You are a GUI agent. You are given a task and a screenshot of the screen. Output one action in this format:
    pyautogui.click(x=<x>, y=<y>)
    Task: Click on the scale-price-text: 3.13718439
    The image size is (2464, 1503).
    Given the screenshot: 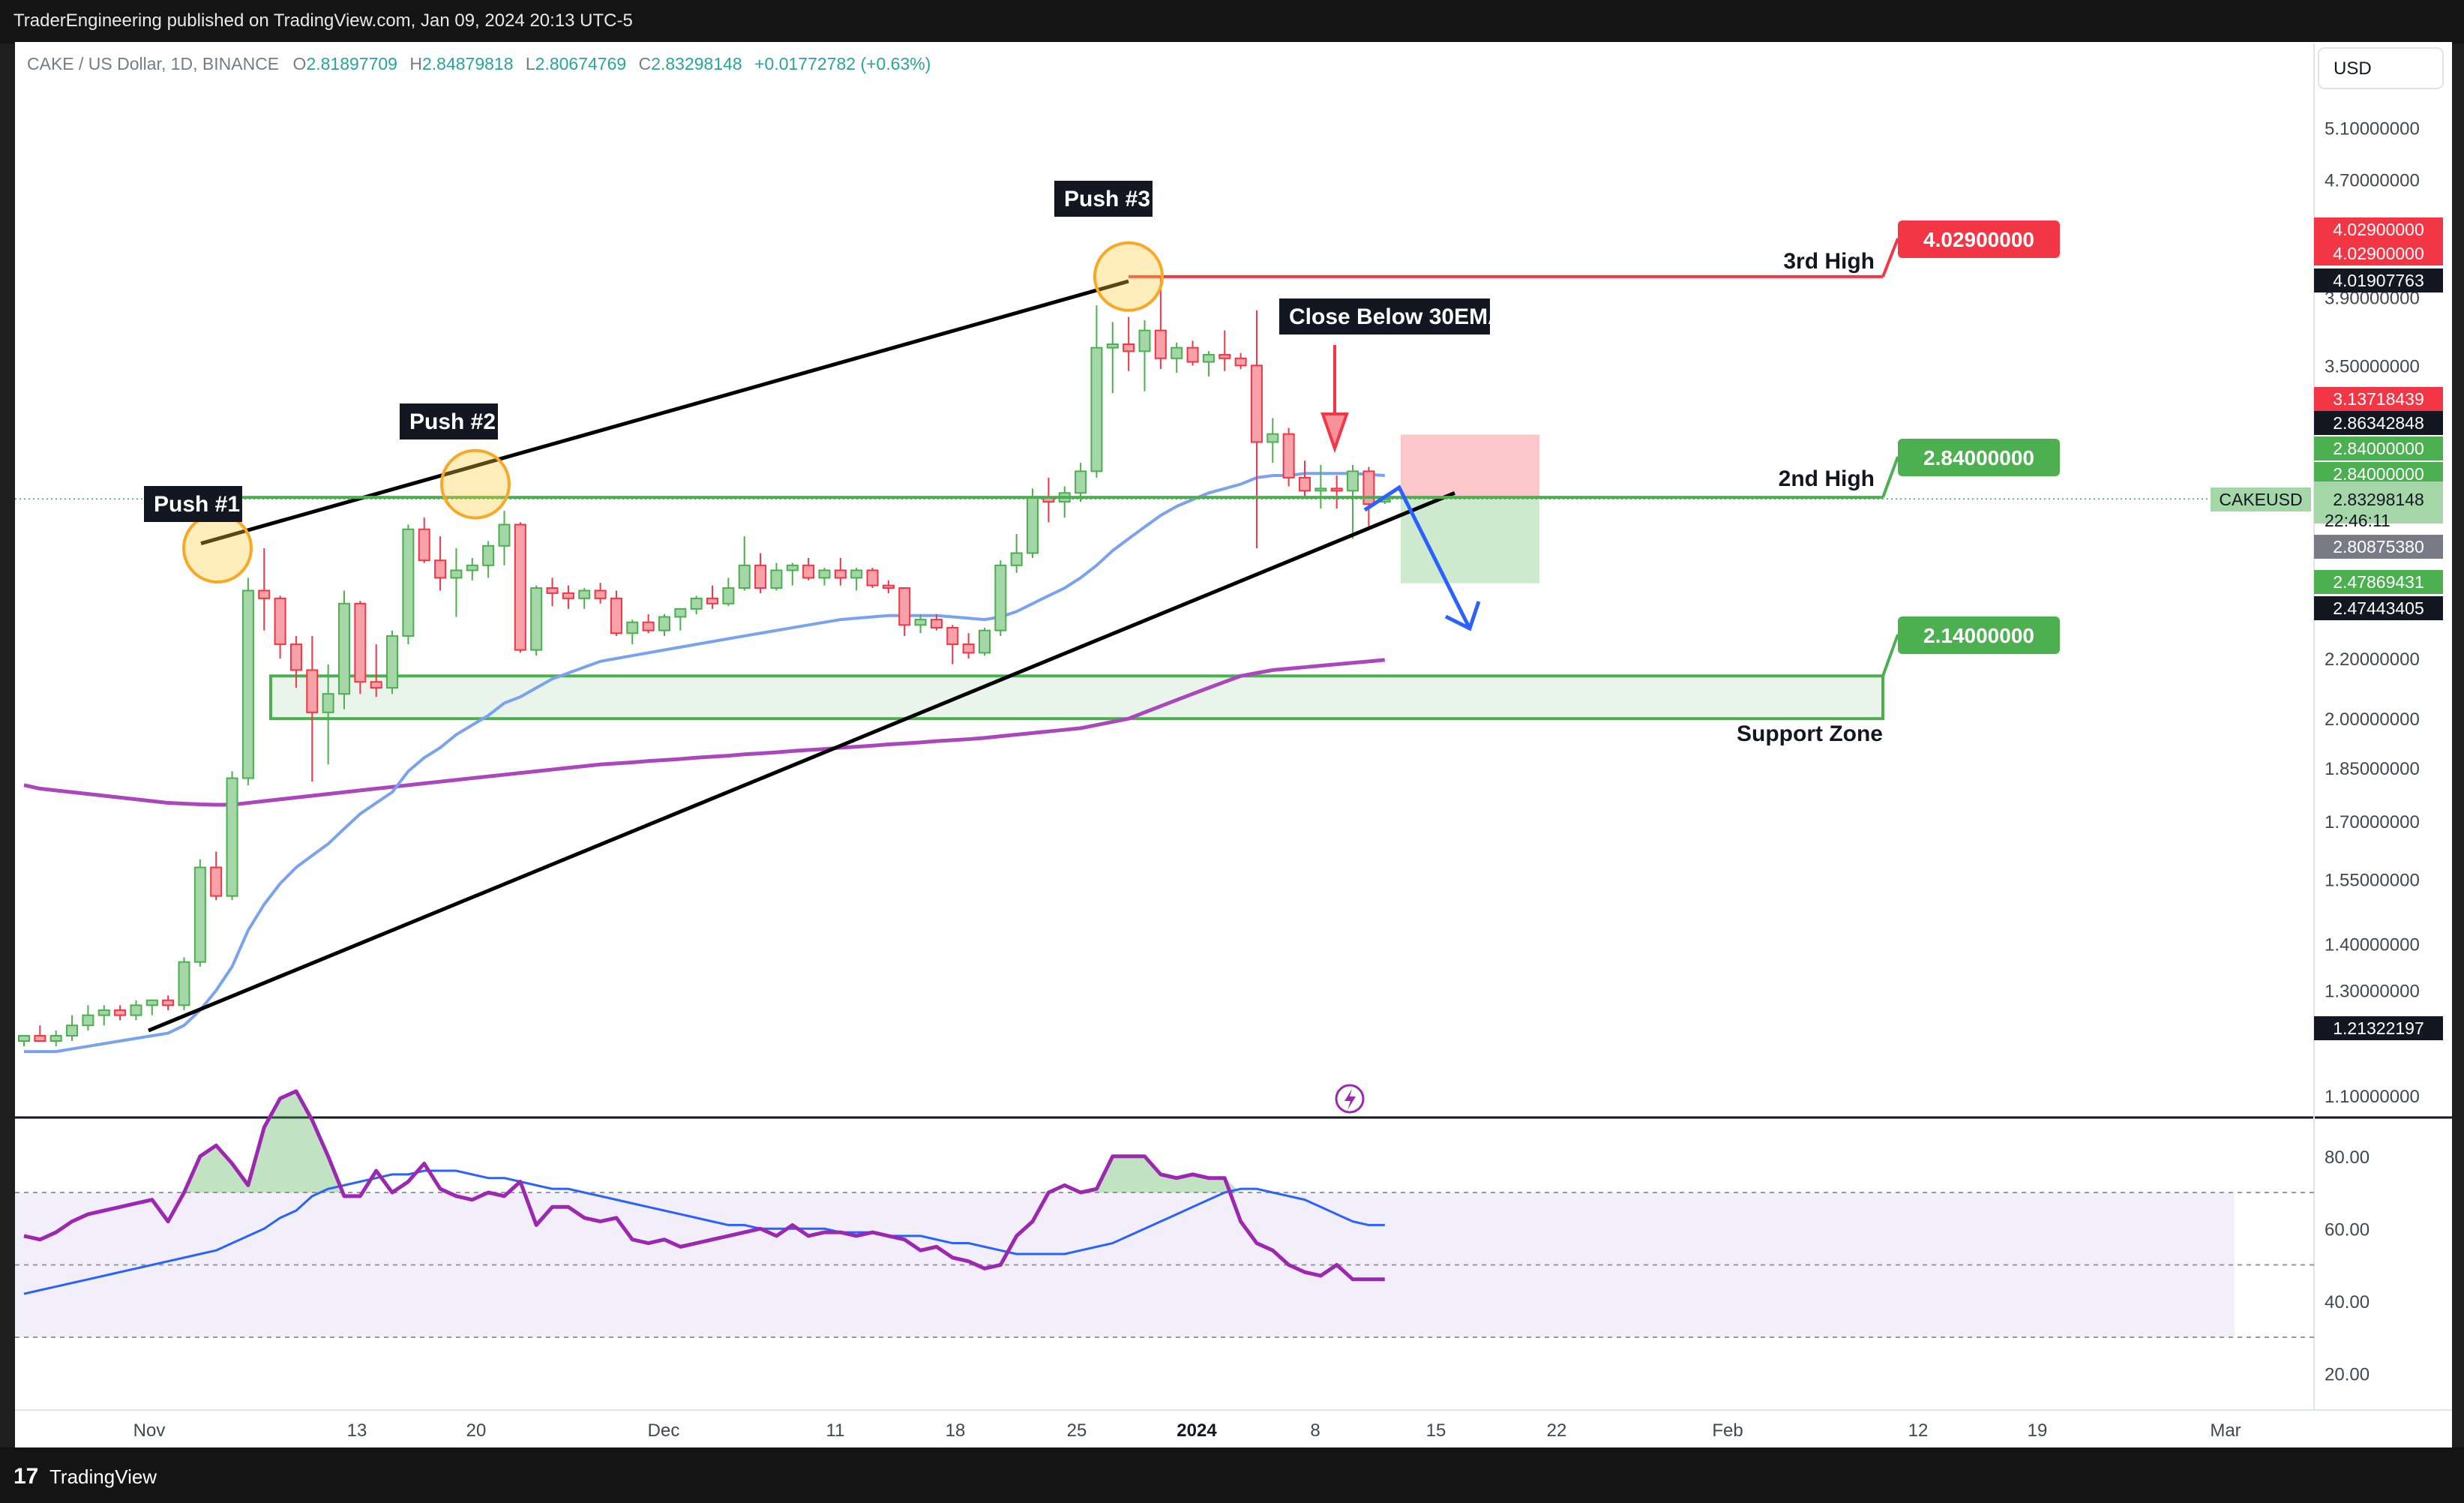 What is the action you would take?
    pyautogui.click(x=2378, y=399)
    